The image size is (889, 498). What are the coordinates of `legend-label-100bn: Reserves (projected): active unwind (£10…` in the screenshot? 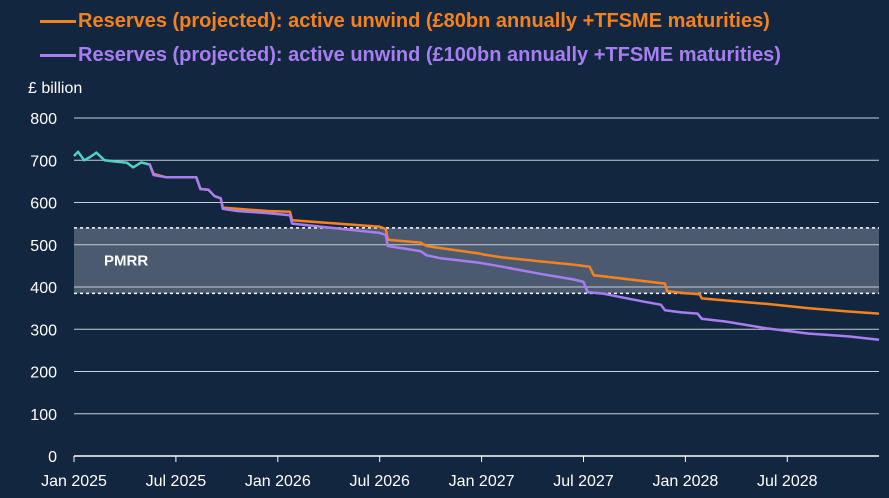 It's located at (429, 54).